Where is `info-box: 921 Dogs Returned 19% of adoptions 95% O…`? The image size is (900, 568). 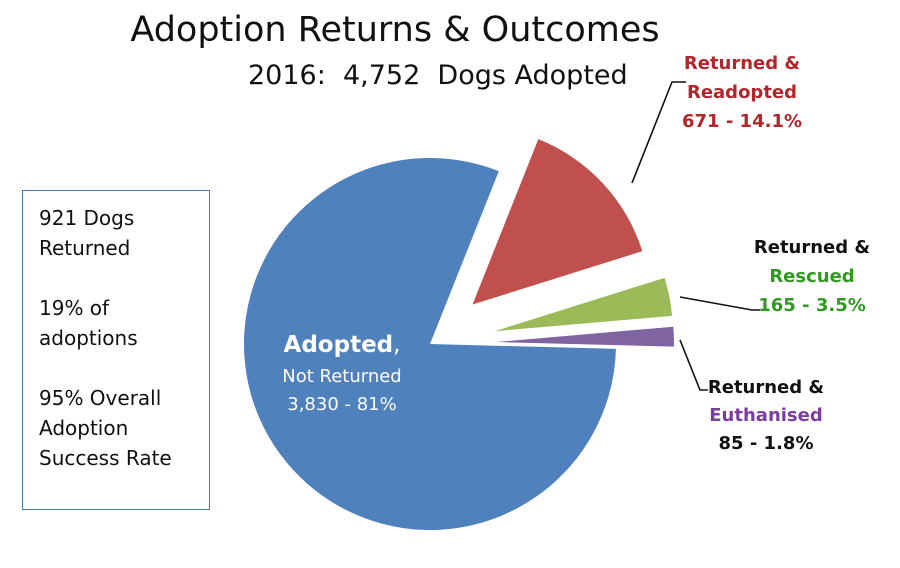
info-box: 921 Dogs Returned 19% of adoptions 95% O… is located at coordinates (116, 350).